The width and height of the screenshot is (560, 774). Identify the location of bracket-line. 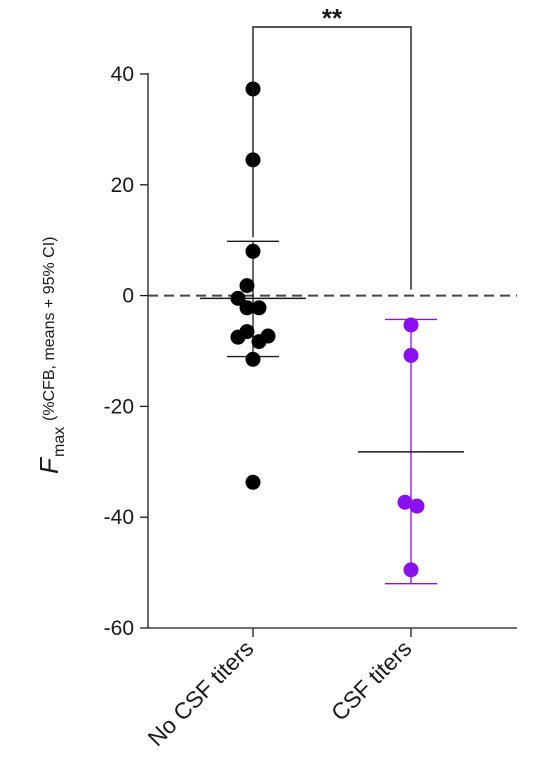
(332, 158).